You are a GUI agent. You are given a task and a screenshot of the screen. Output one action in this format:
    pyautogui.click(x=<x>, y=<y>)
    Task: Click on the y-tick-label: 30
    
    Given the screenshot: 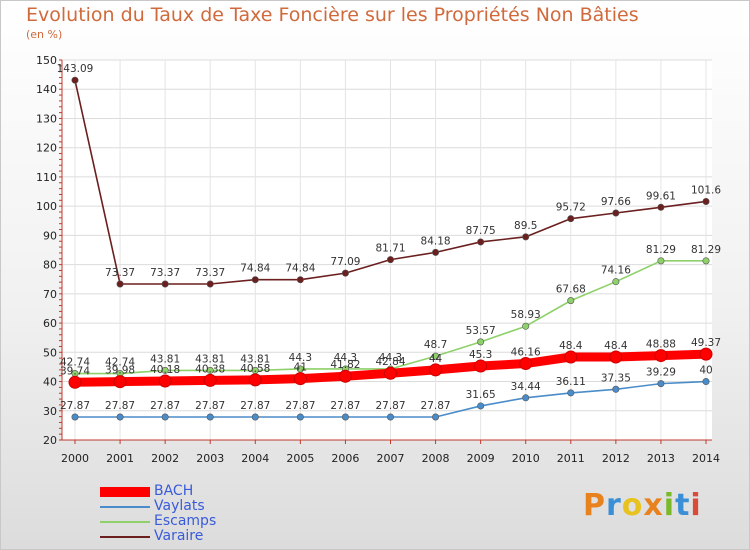 What is the action you would take?
    pyautogui.click(x=50, y=411)
    